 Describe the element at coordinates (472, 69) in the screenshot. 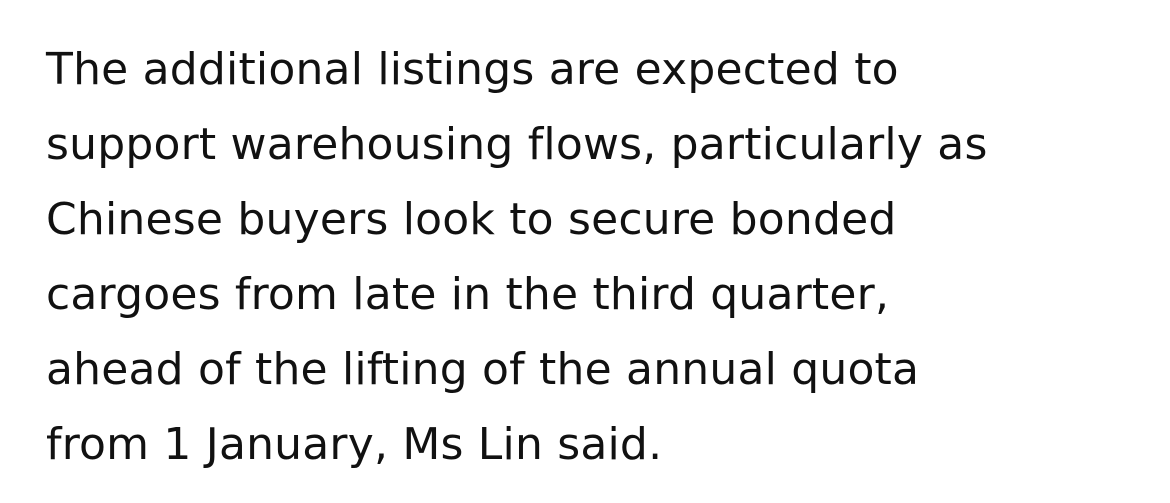

I see `paragraph-line: The additional listings are expected to` at that location.